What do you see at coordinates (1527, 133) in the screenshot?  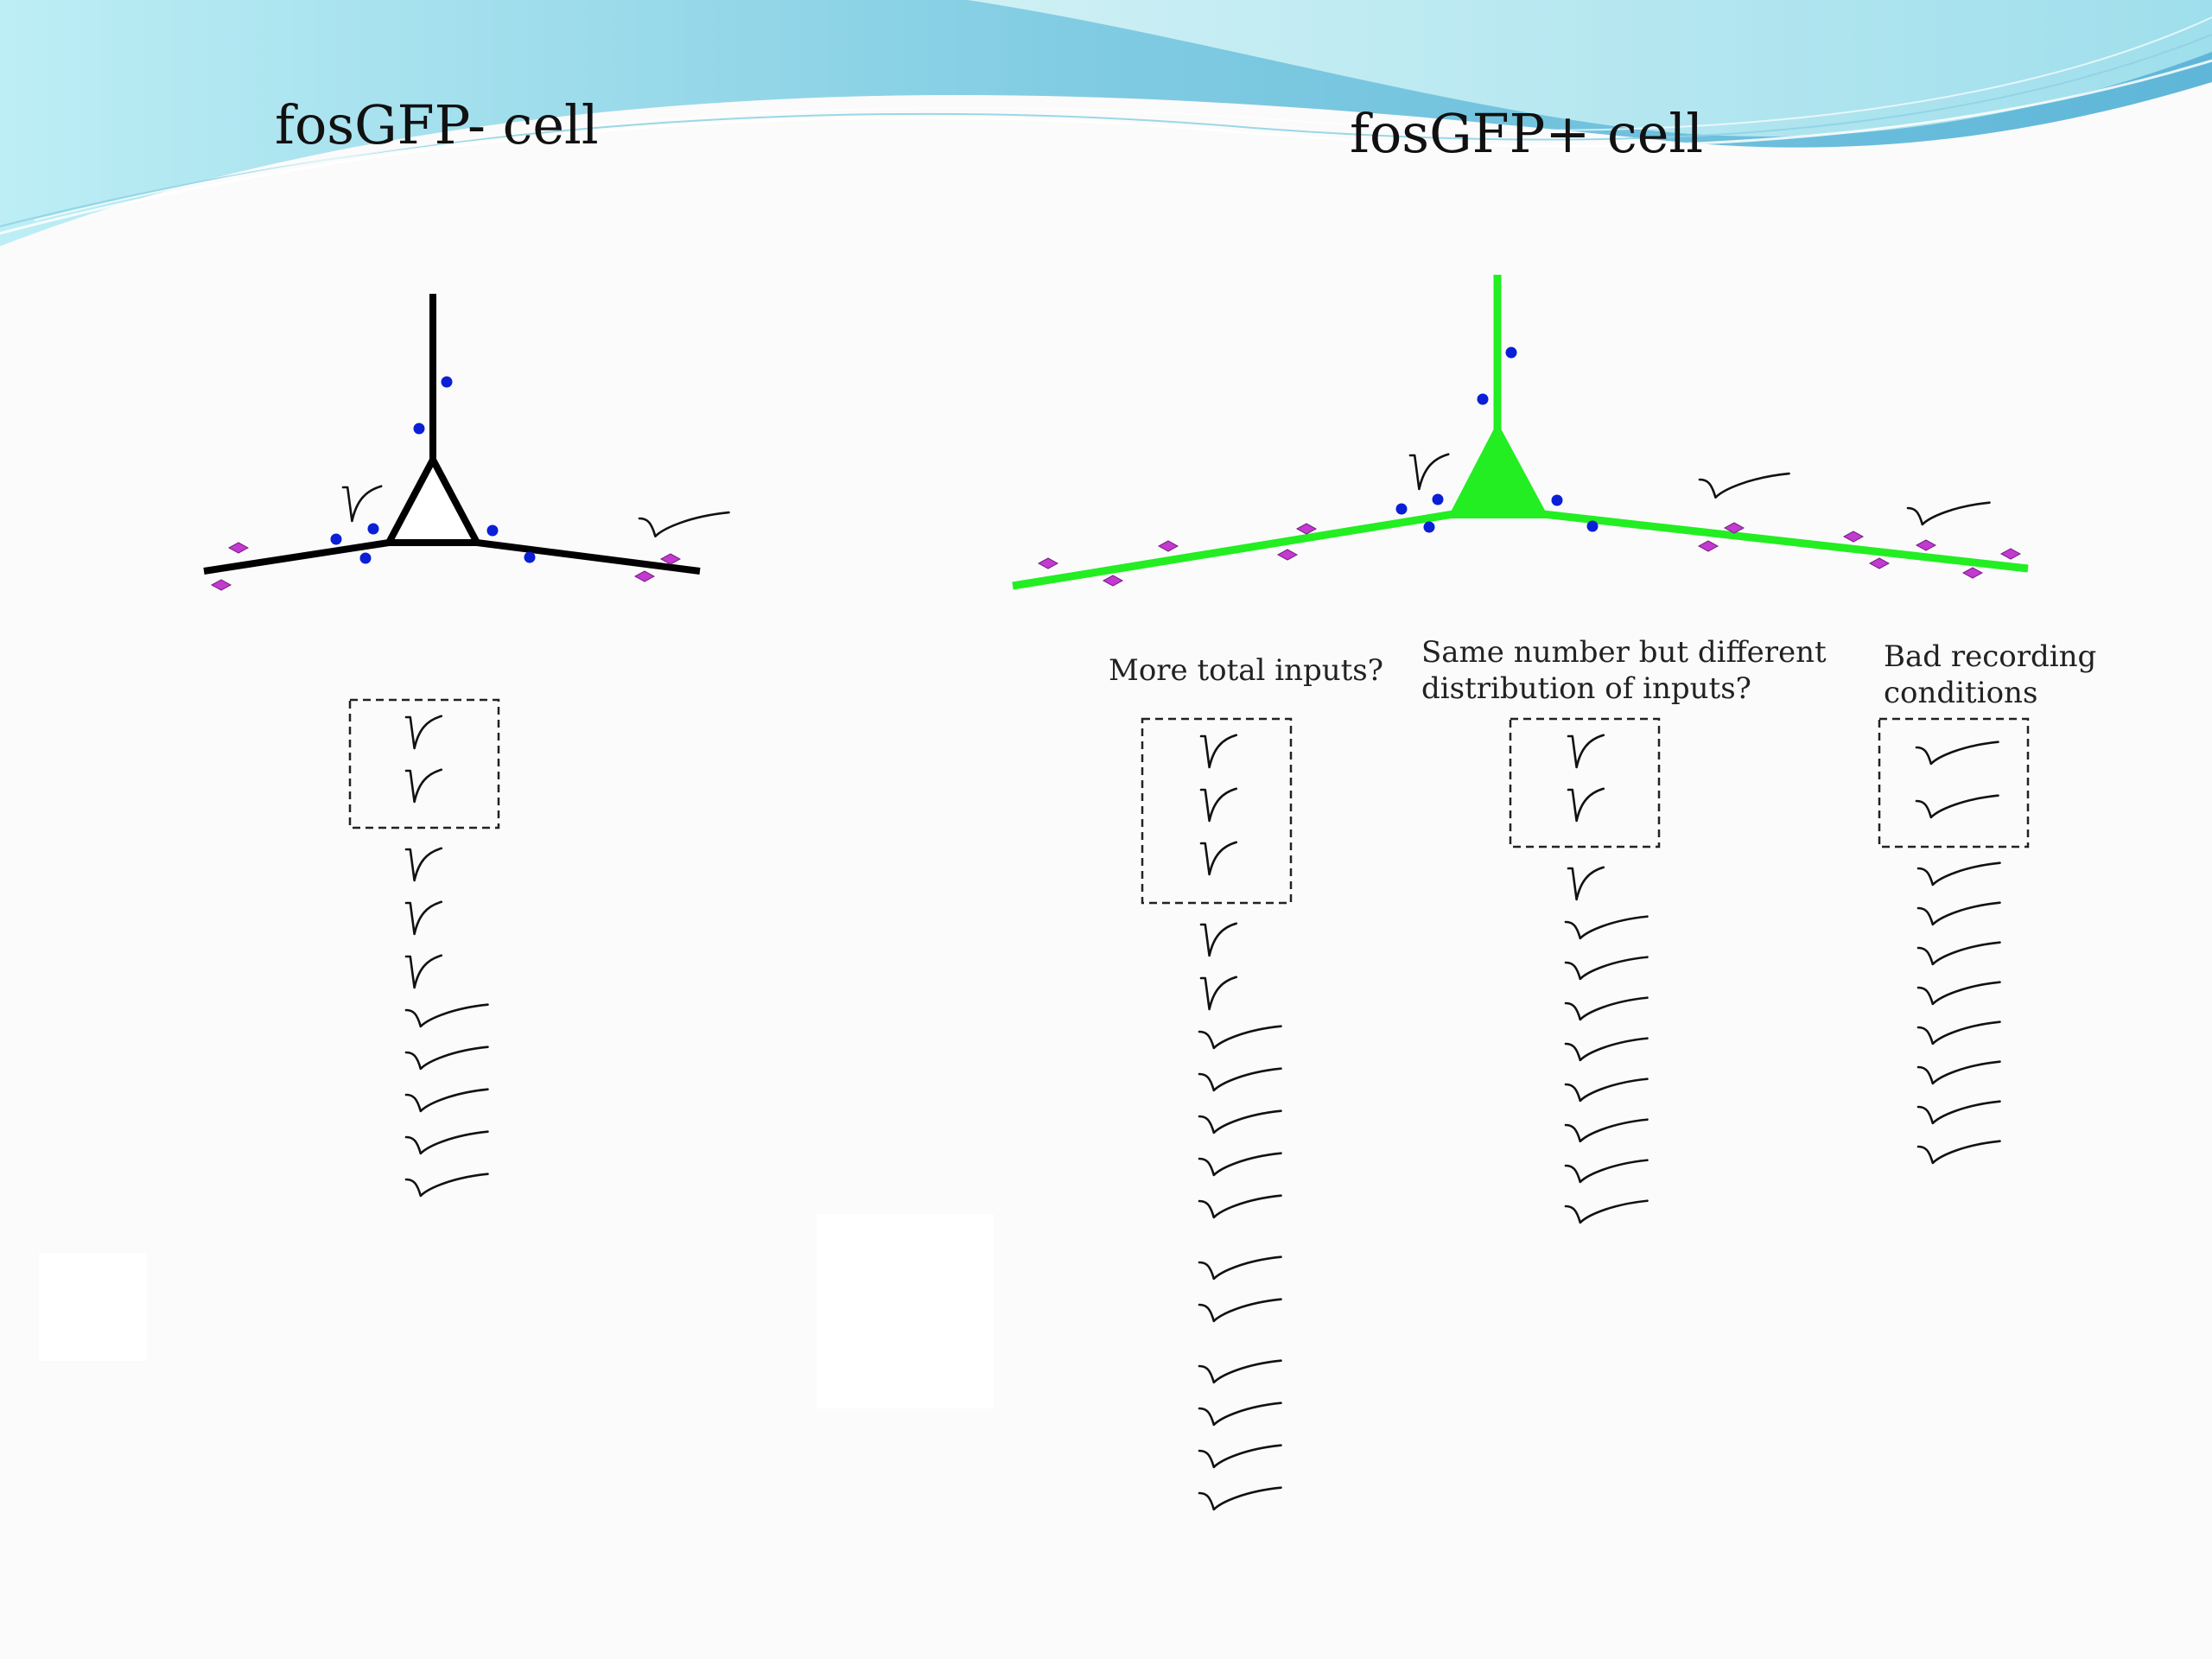 I see `fosgfp-positive-title: fosGFP+ cell` at bounding box center [1527, 133].